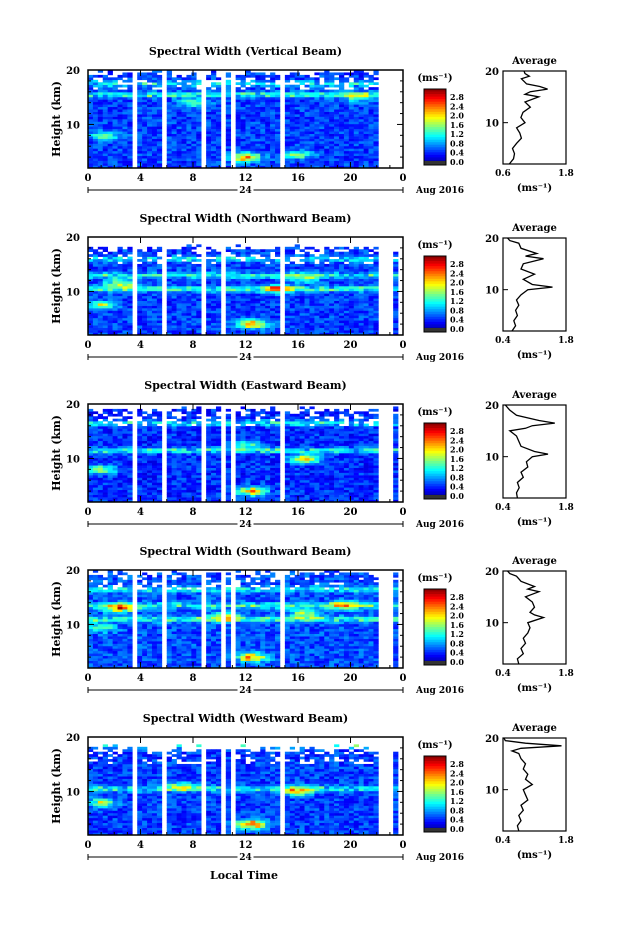 The height and width of the screenshot is (929, 624). I want to click on average-title: Average, so click(534, 561).